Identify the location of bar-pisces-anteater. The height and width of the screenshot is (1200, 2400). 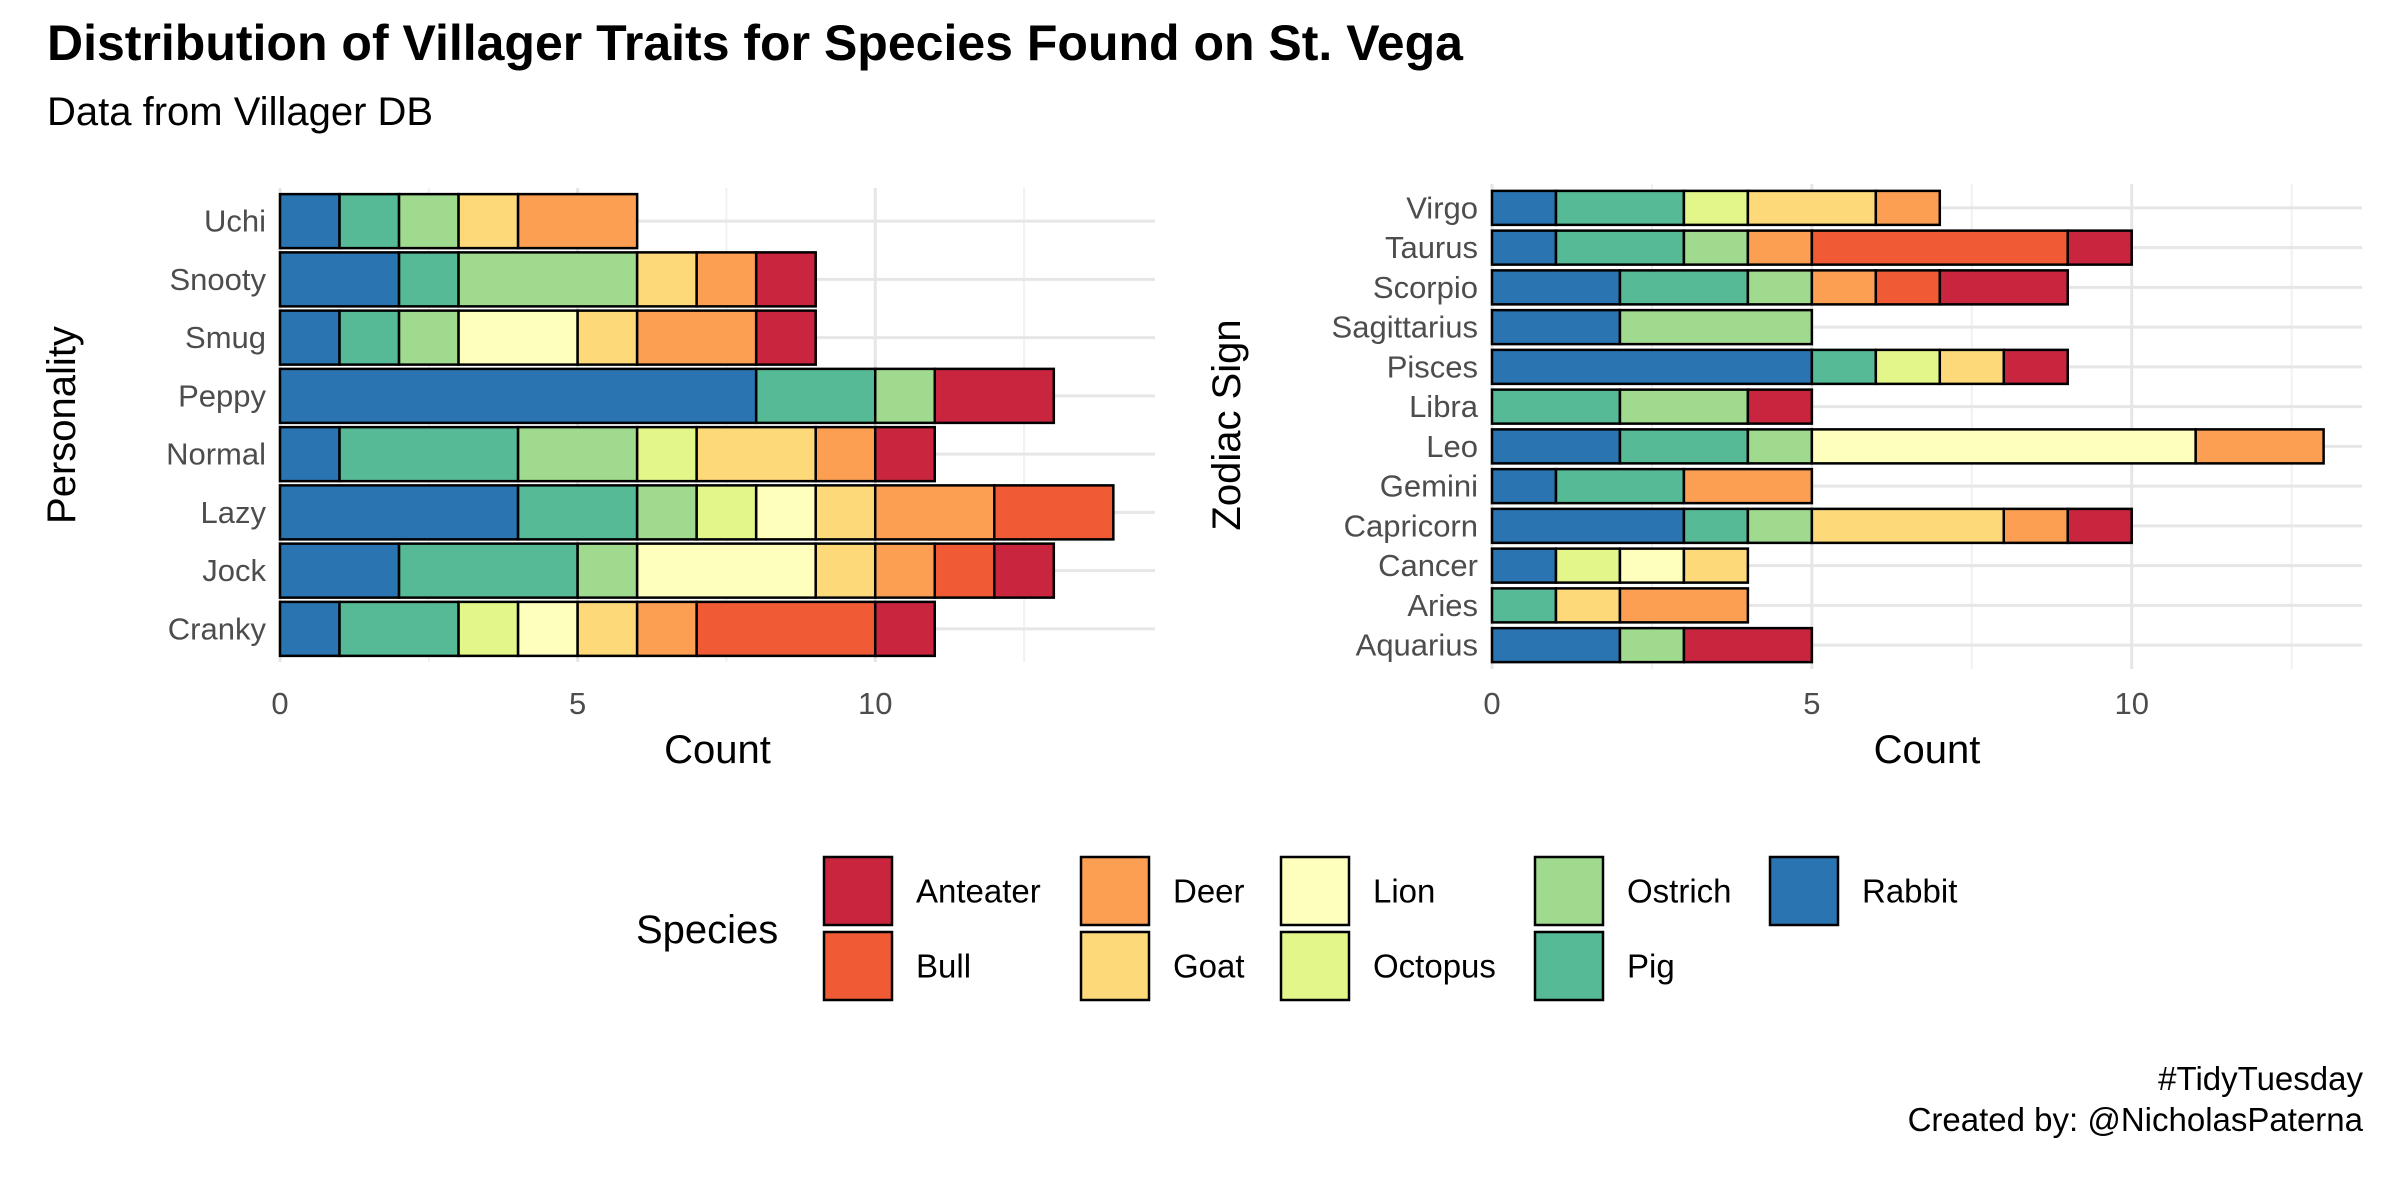
(2035, 367).